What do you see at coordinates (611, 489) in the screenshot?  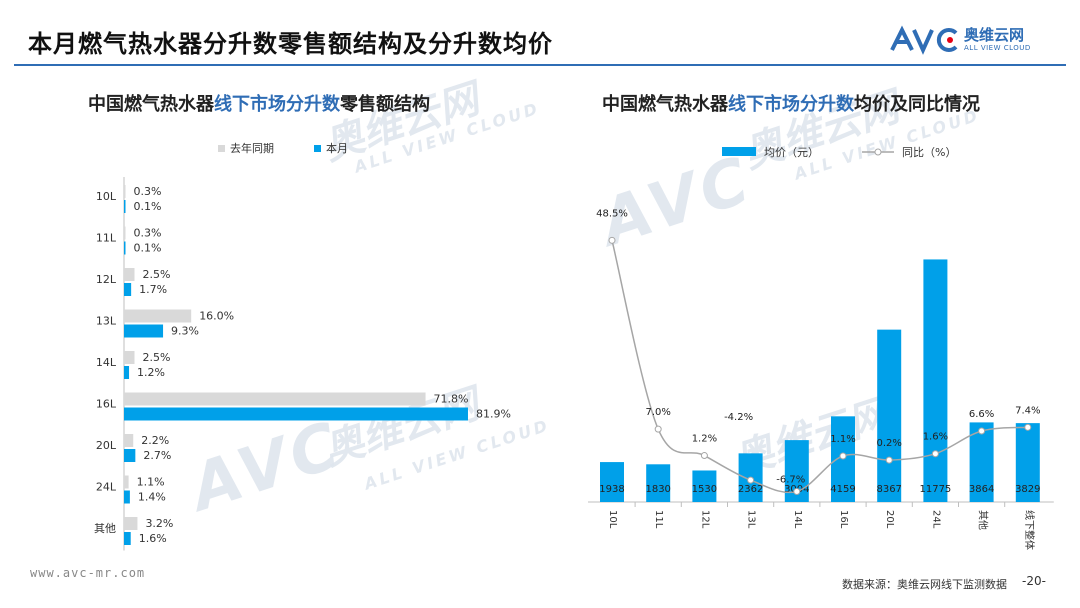 I see `price-label: 1938` at bounding box center [611, 489].